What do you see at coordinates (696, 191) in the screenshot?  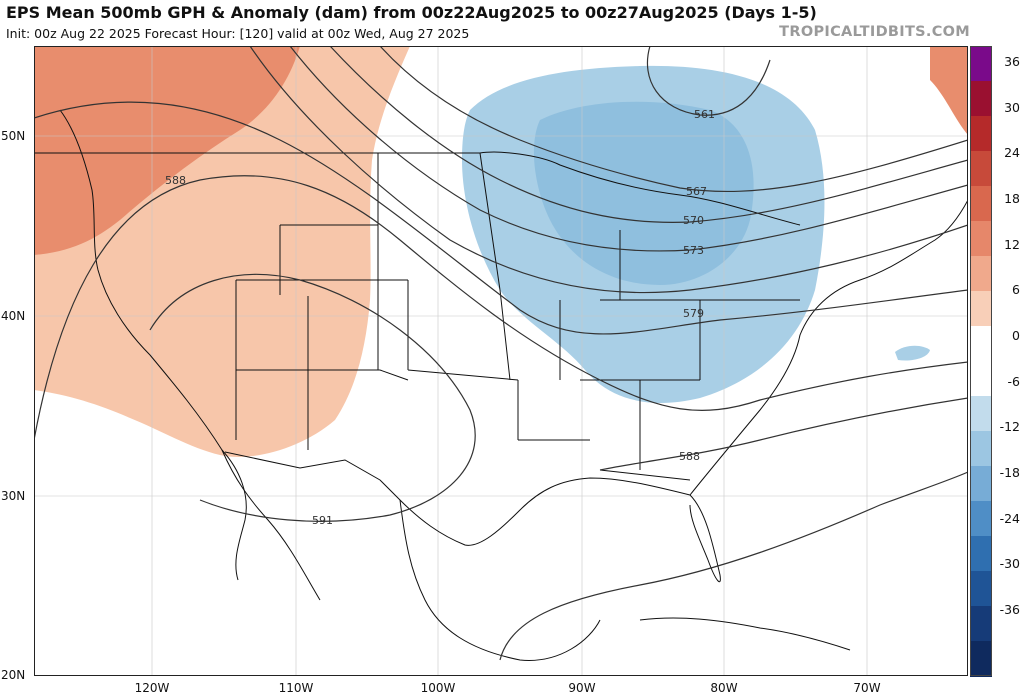 I see `contour-label: 567` at bounding box center [696, 191].